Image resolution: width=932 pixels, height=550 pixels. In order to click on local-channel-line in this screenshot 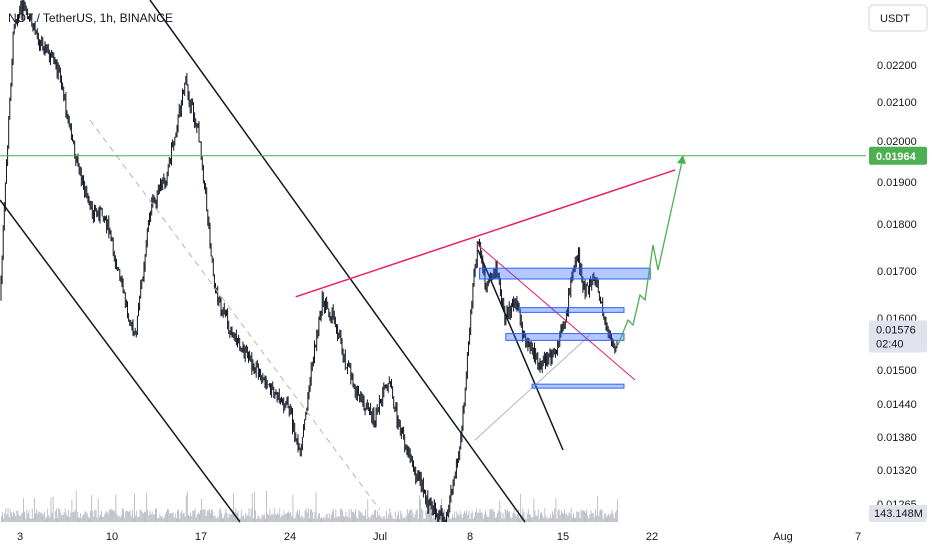, I will do `click(520, 350)`.